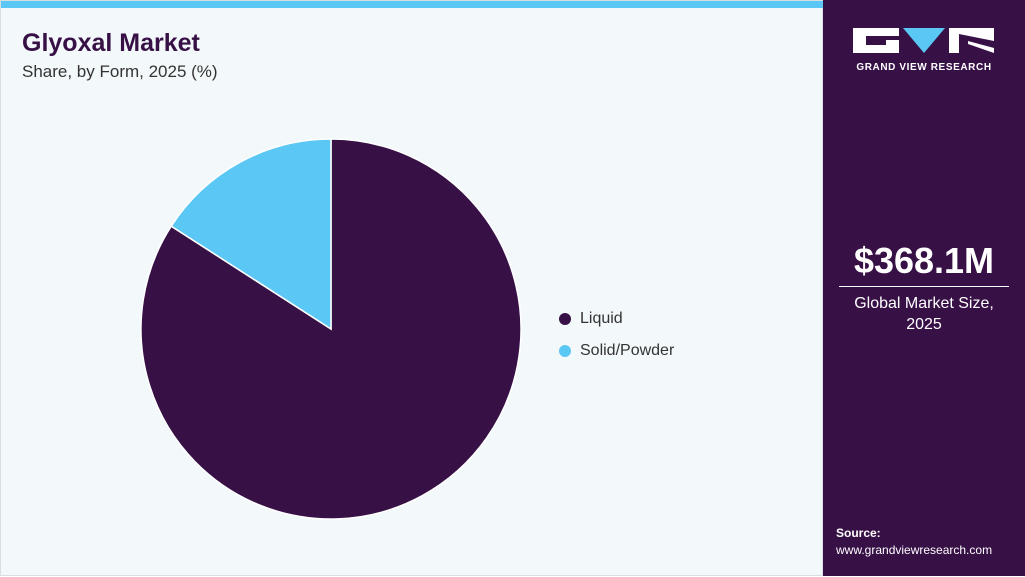 Image resolution: width=1025 pixels, height=577 pixels. I want to click on legend-item-liquid: Liquid, so click(616, 319).